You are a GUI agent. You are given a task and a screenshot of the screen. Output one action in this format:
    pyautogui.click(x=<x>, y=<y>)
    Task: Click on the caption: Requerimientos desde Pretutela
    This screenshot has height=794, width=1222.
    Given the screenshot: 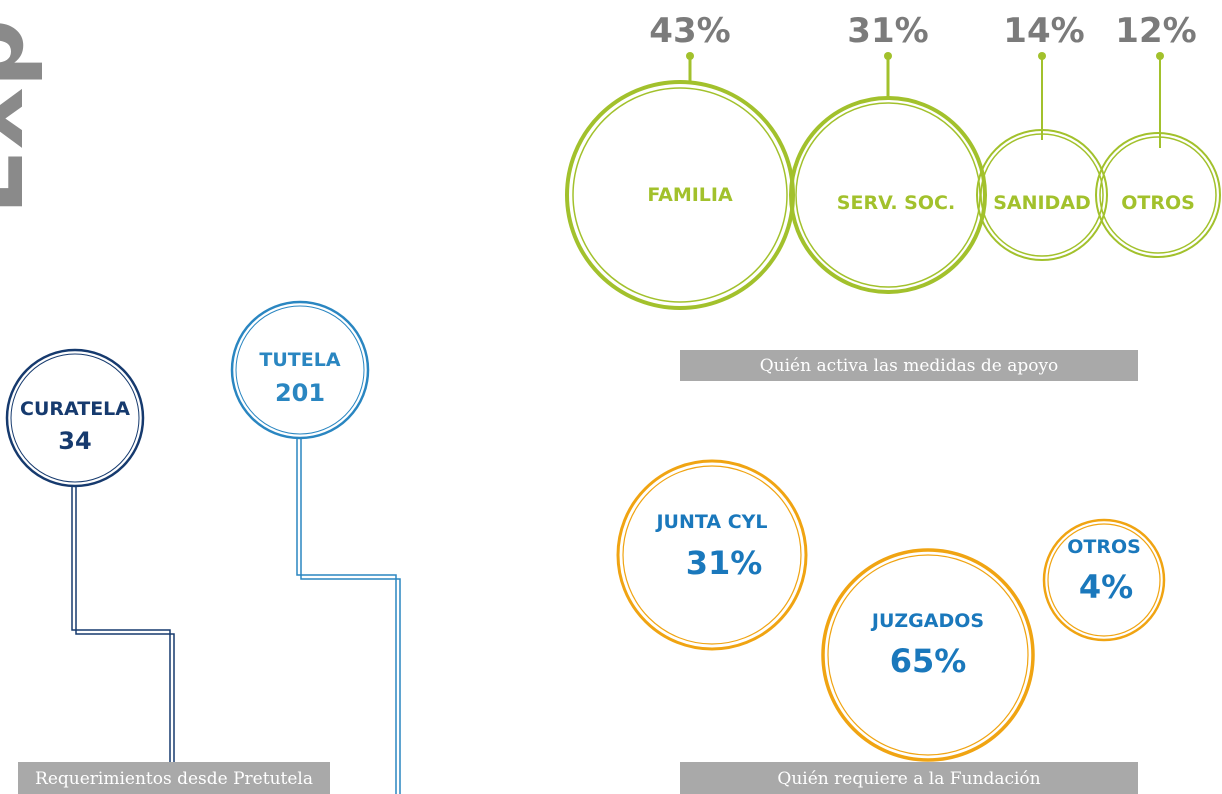 What is the action you would take?
    pyautogui.click(x=174, y=779)
    